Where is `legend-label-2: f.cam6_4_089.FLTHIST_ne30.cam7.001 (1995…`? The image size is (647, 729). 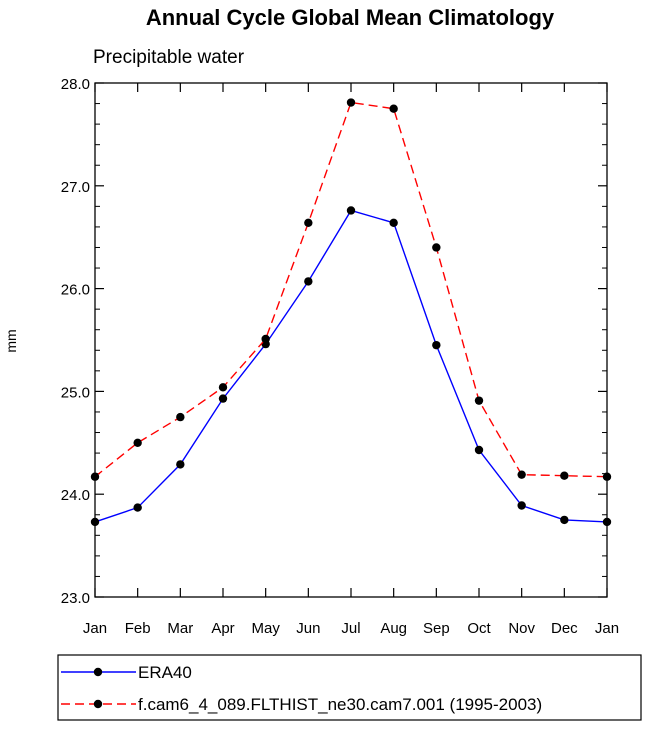
legend-label-2: f.cam6_4_089.FLTHIST_ne30.cam7.001 (1995… is located at coordinates (340, 704).